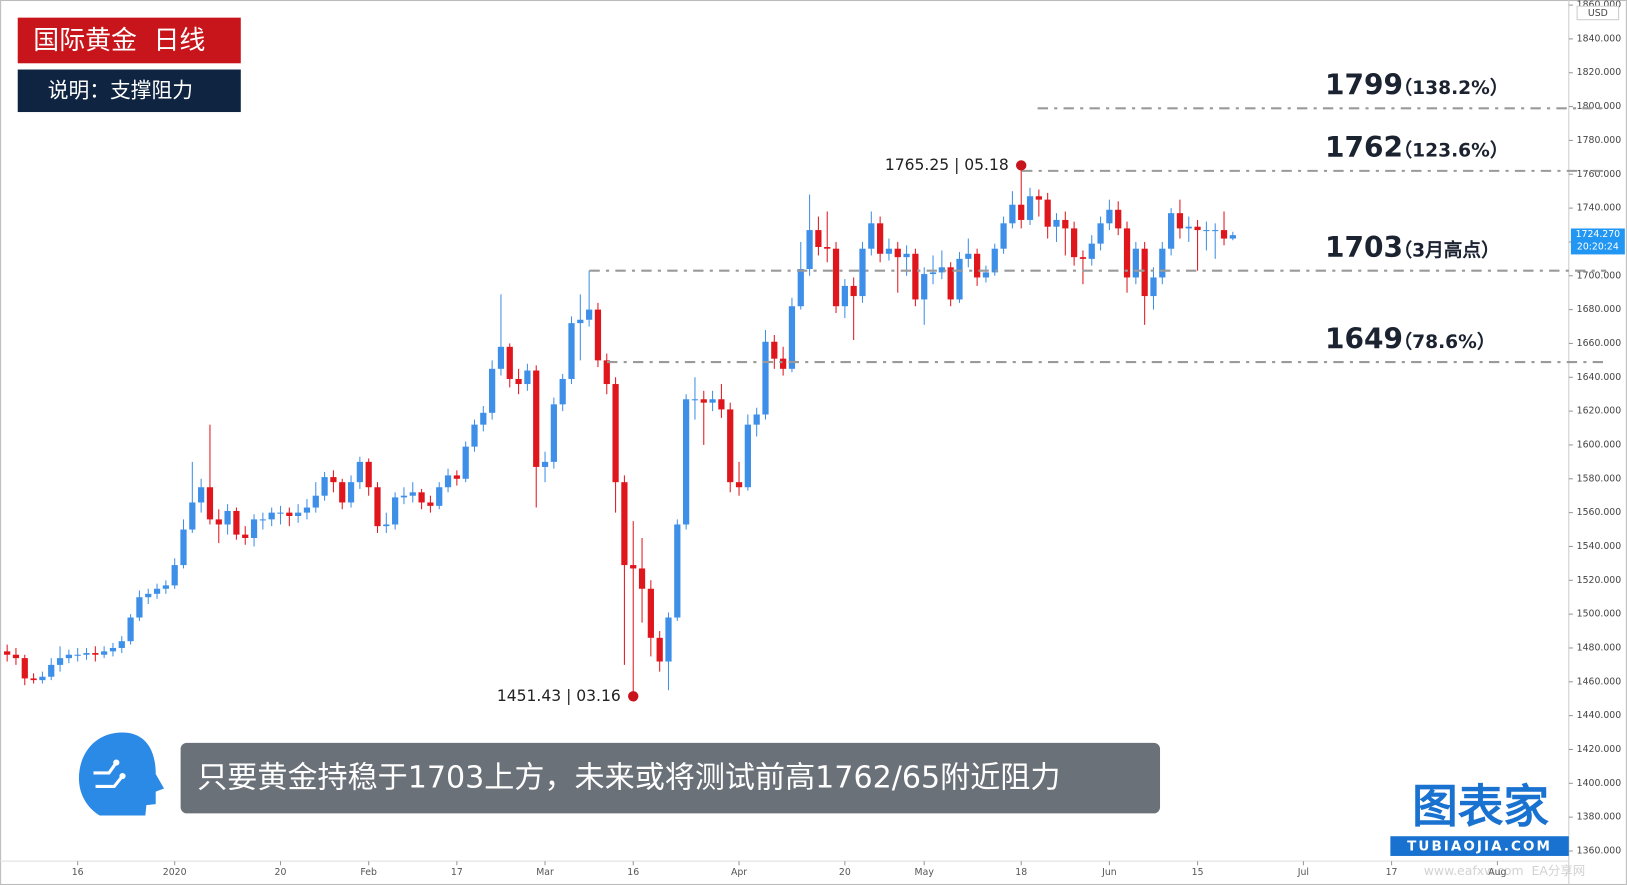 This screenshot has width=1627, height=885. I want to click on level-note: （78.6%）, so click(1444, 342).